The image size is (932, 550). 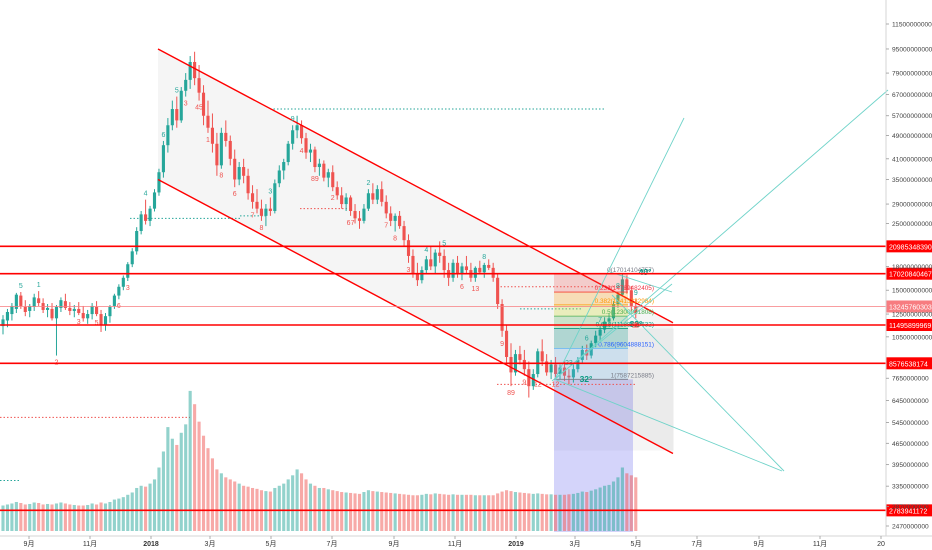 I want to click on td-count-label: 8, so click(x=618, y=286).